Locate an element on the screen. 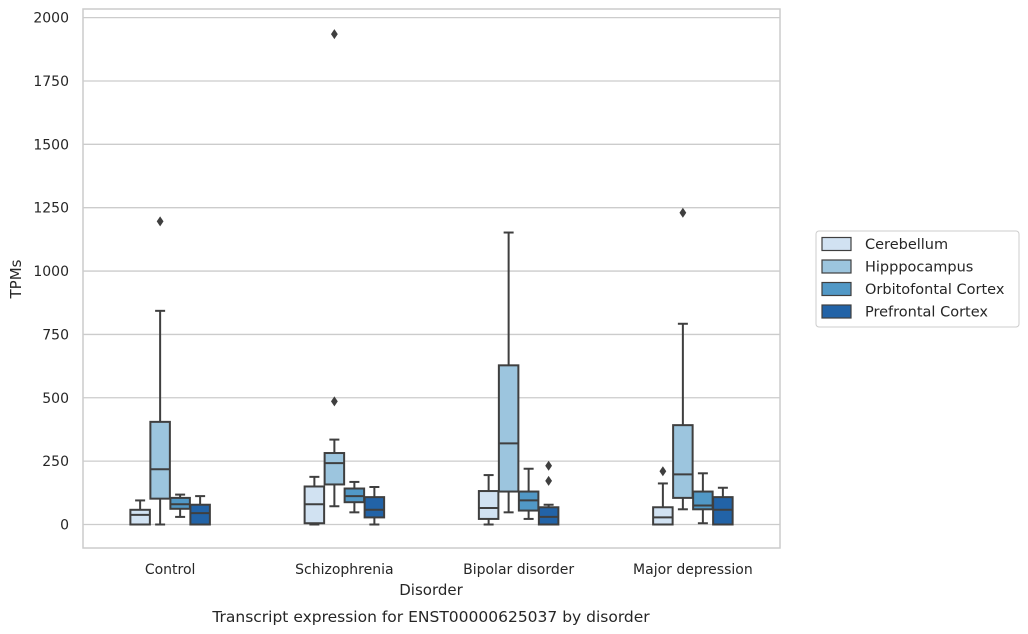 Image resolution: width=1028 pixels, height=634 pixels. legend-label: Hipppocampus is located at coordinates (919, 268).